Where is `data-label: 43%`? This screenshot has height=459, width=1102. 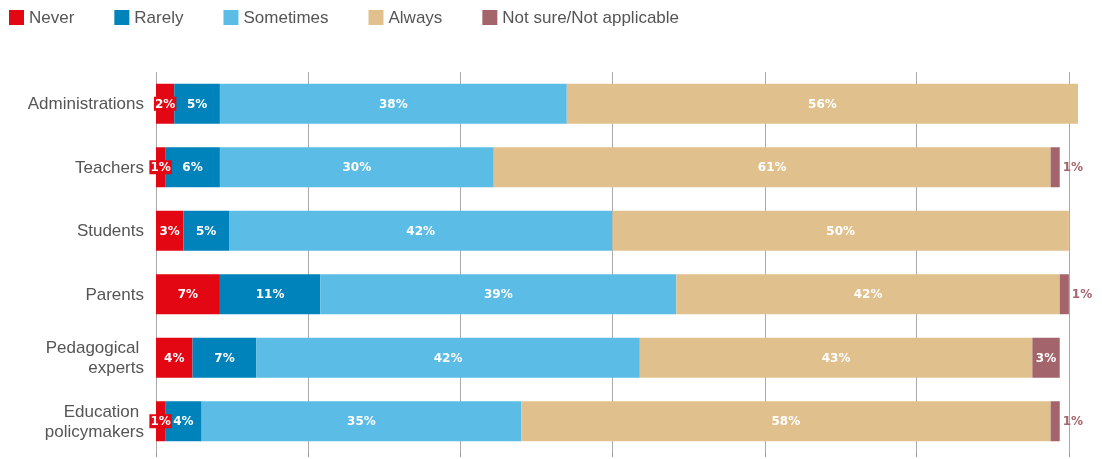 data-label: 43% is located at coordinates (836, 357).